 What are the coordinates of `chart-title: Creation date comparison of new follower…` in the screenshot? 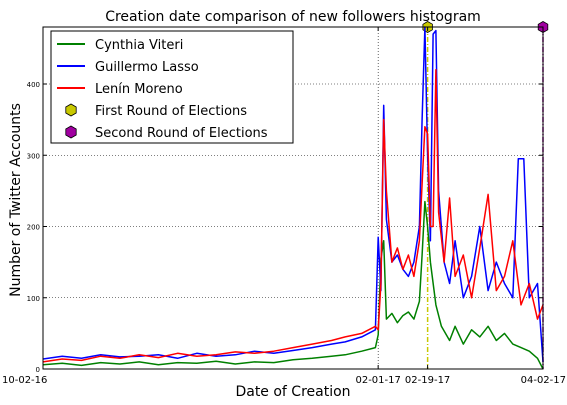 It's located at (293, 17).